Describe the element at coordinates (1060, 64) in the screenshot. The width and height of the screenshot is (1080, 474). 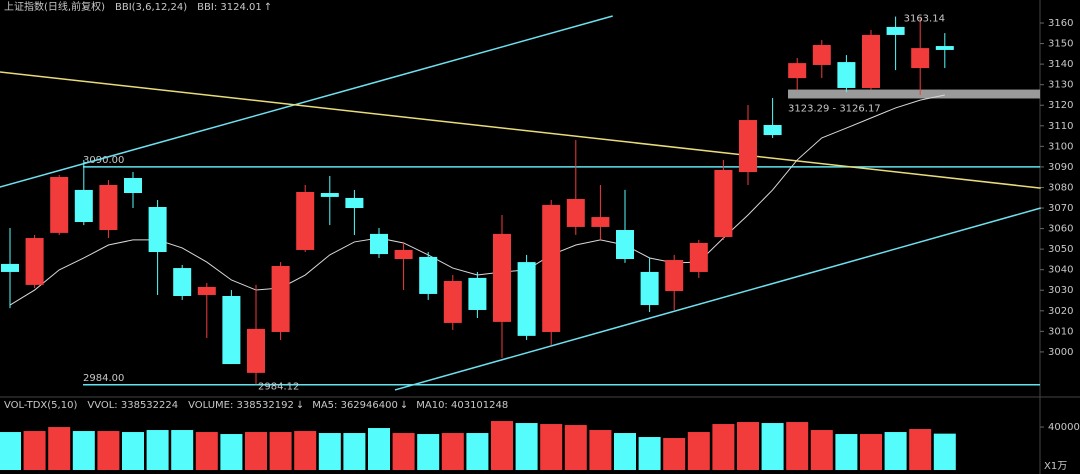
I see `y-tick-label: 3140` at that location.